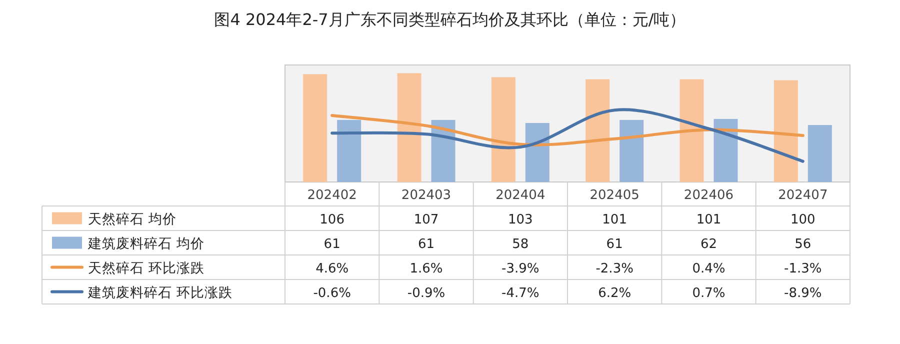 The height and width of the screenshot is (344, 900). I want to click on data-label: 56, so click(803, 244).